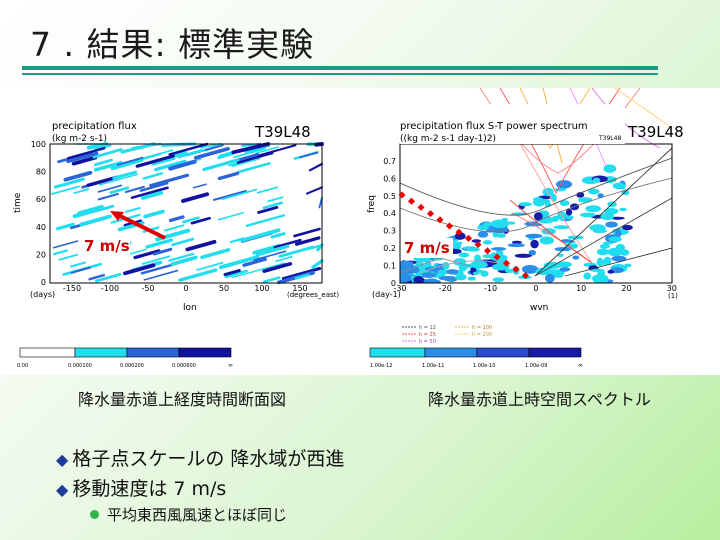 Image resolution: width=720 pixels, height=540 pixels. What do you see at coordinates (149, 489) in the screenshot?
I see `bullet-2-text: 移動速度は 7 m/s` at bounding box center [149, 489].